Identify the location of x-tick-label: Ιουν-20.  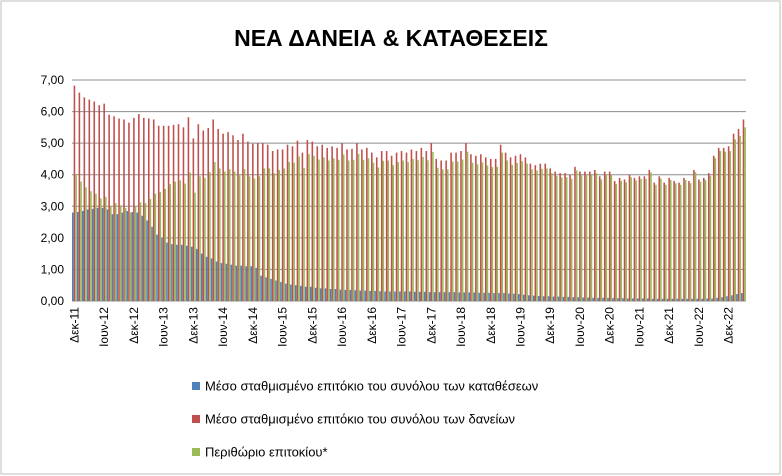
(580, 327).